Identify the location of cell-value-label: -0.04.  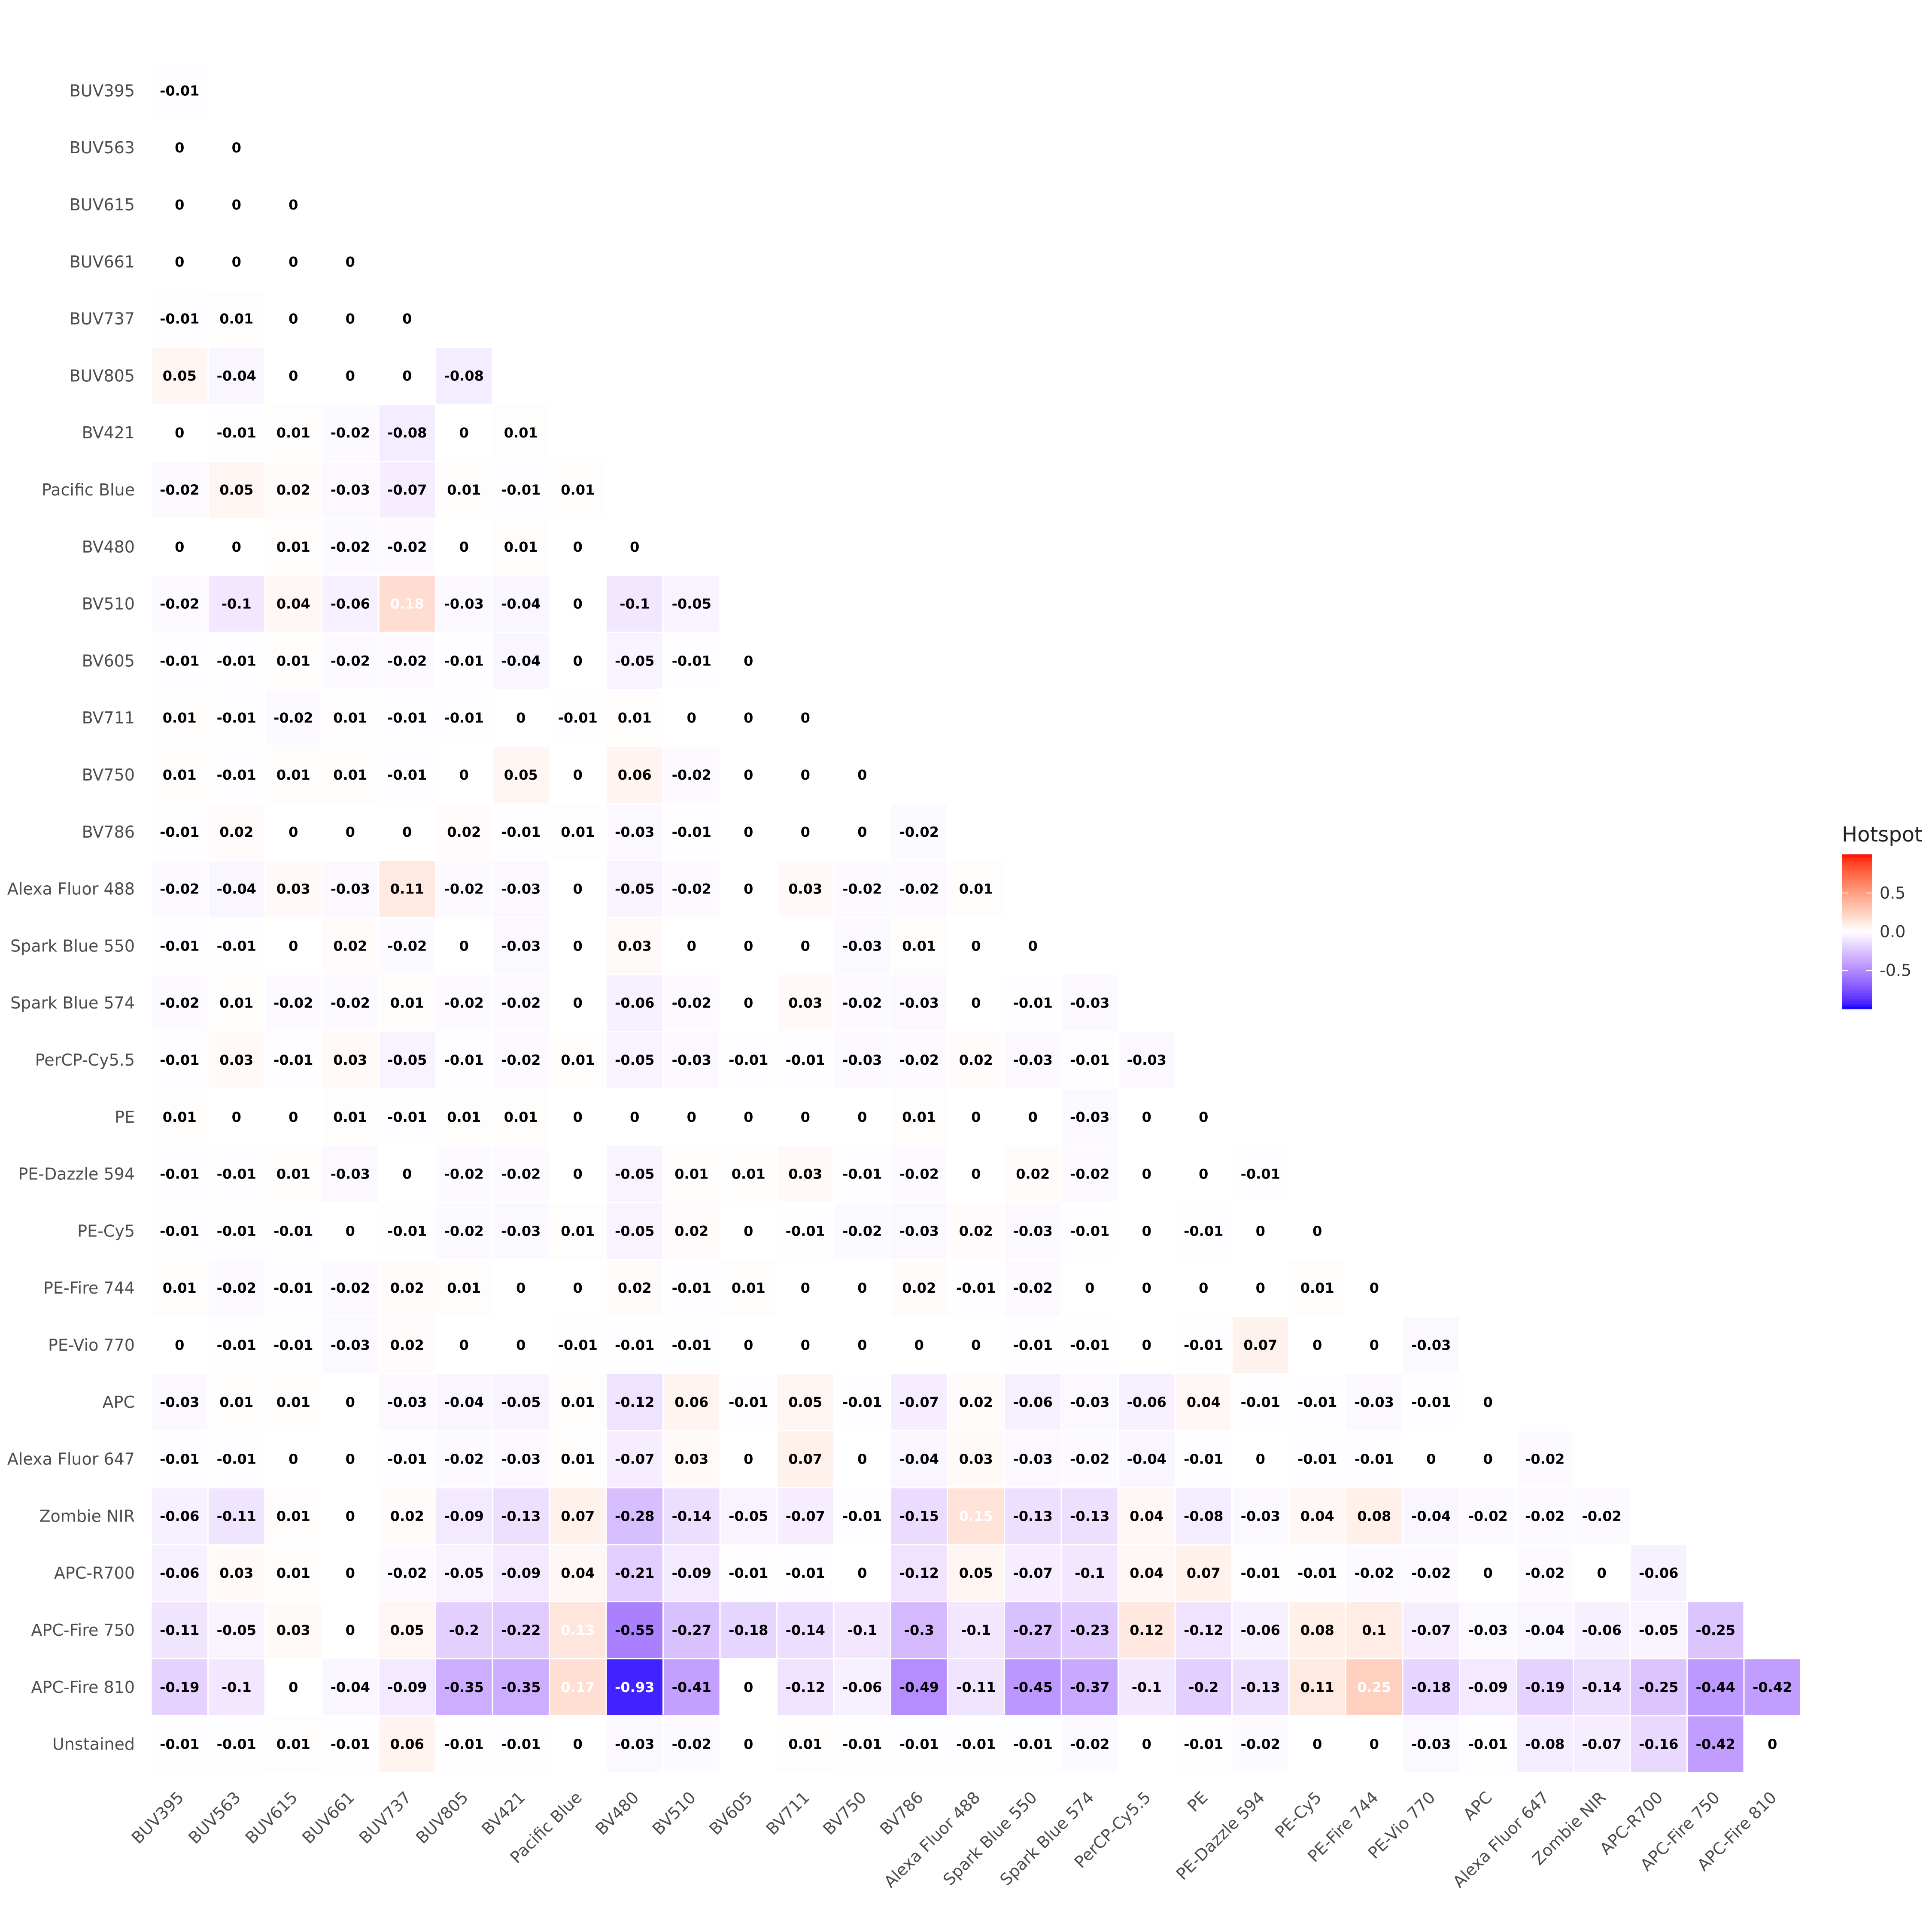
(237, 376).